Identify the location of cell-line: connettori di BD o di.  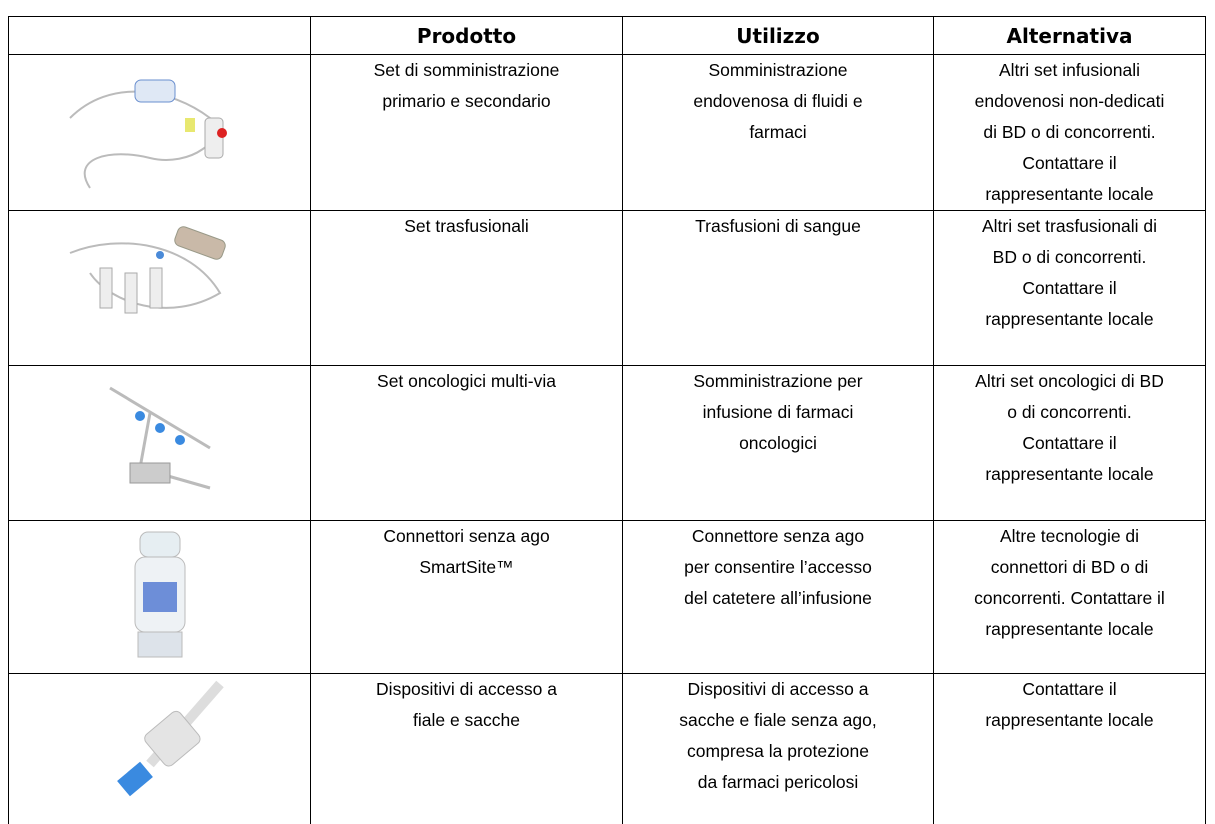
(1069, 567).